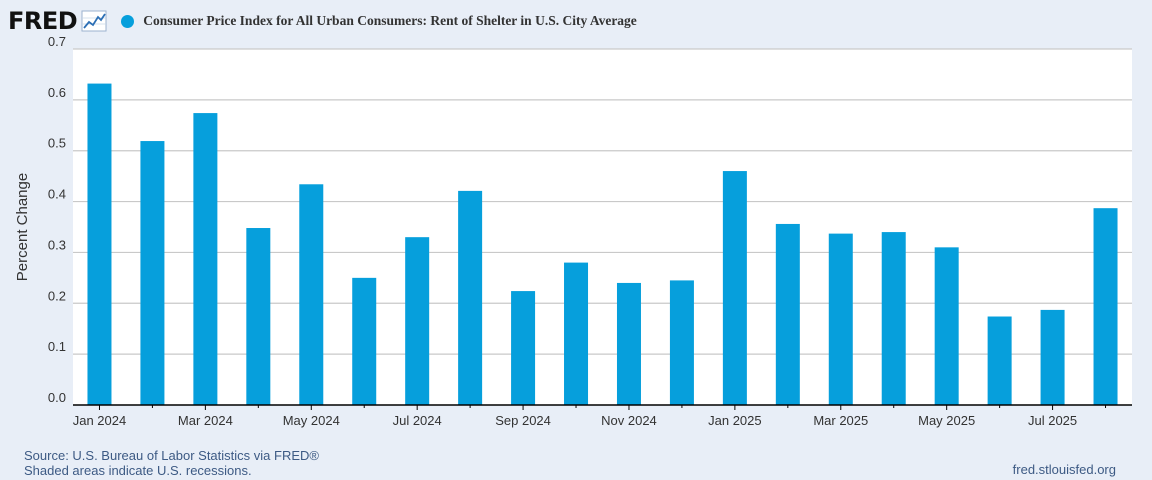 The width and height of the screenshot is (1152, 480). I want to click on y-tick-label: 0.3, so click(57, 244).